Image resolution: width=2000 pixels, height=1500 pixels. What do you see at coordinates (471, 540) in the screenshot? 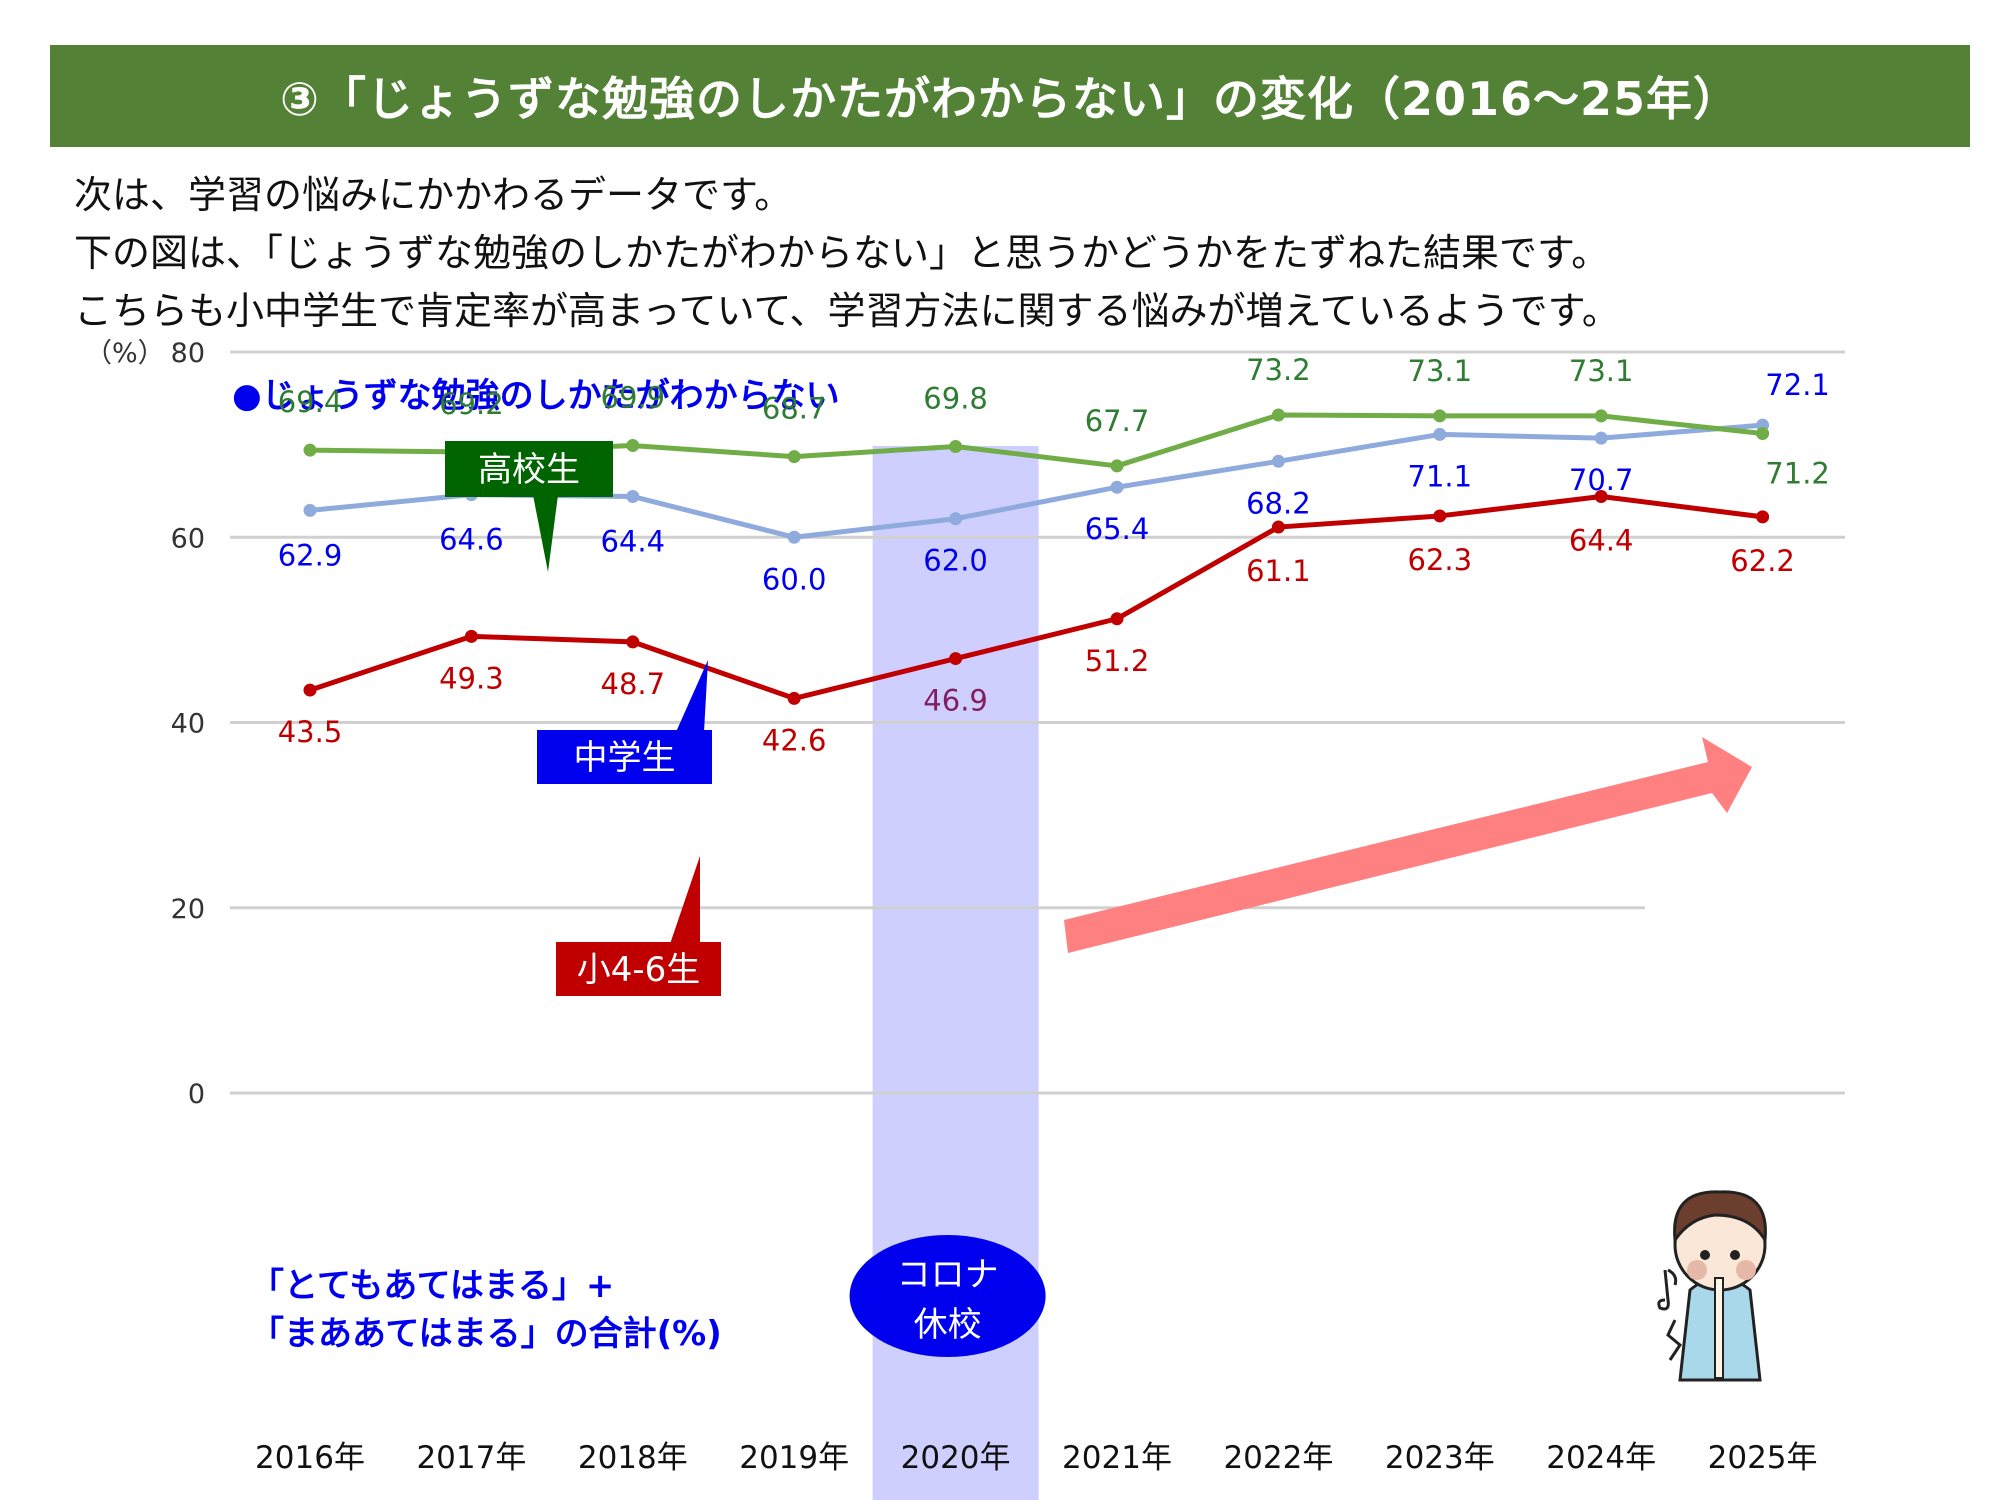
I see `value-label-middle: 64.6` at bounding box center [471, 540].